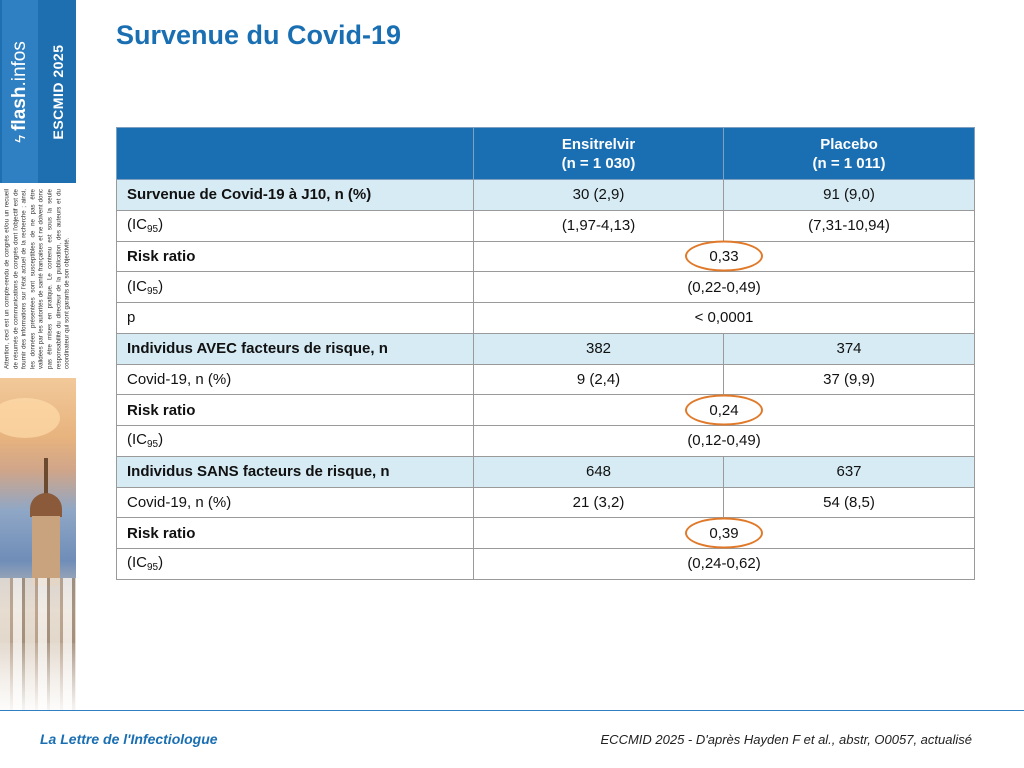  I want to click on row-value-merged: 0,24, so click(724, 410).